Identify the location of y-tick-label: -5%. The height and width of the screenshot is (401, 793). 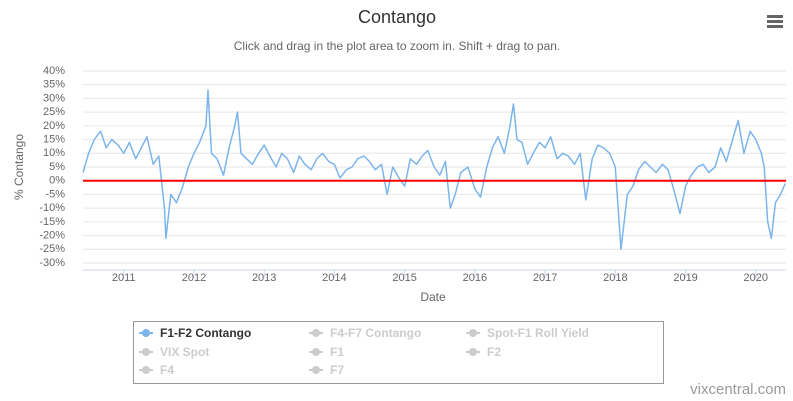
(55, 194).